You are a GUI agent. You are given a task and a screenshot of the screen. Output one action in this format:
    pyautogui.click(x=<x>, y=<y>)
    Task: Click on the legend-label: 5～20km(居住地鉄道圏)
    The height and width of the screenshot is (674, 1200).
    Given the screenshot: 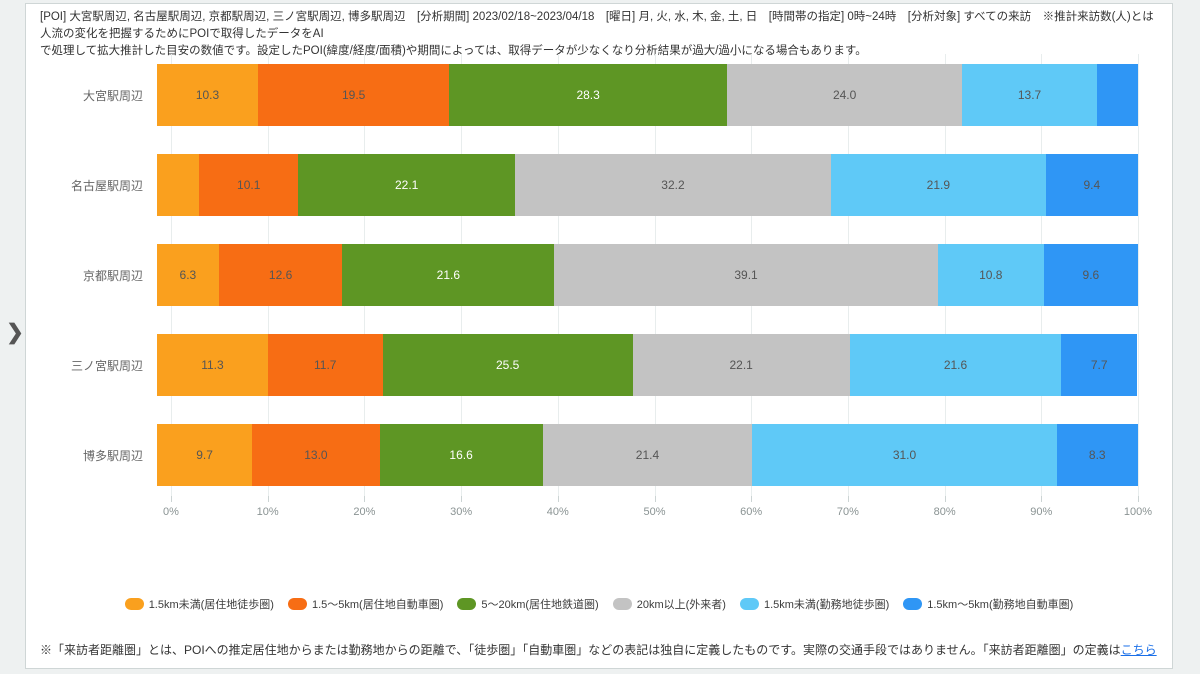 What is the action you would take?
    pyautogui.click(x=540, y=605)
    